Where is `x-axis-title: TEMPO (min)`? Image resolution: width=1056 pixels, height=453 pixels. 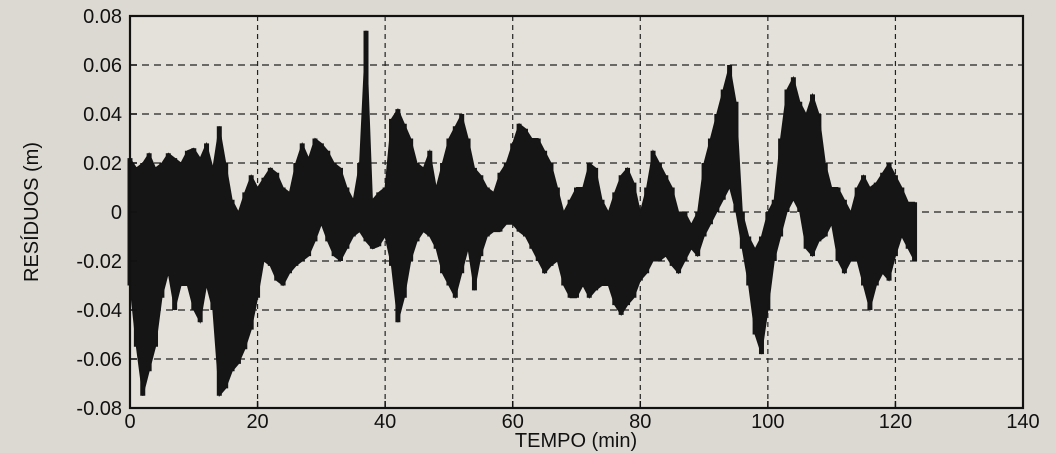
x-axis-title: TEMPO (min) is located at coordinates (576, 441).